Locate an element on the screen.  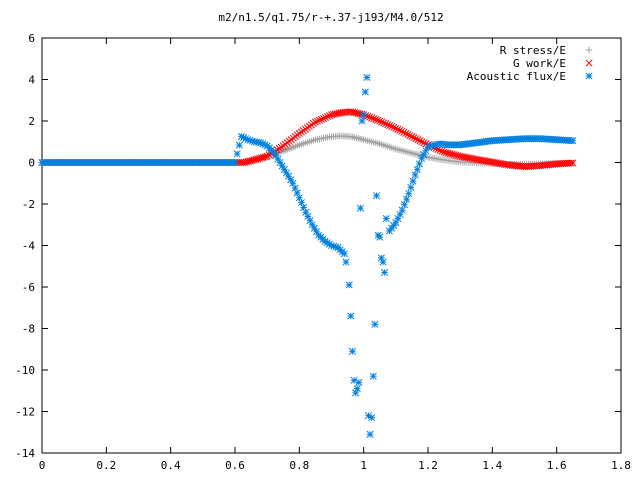
chart-title: m2/n1.5/q1.75/r-+.37-j193/M4.0/512 is located at coordinates (330, 17).